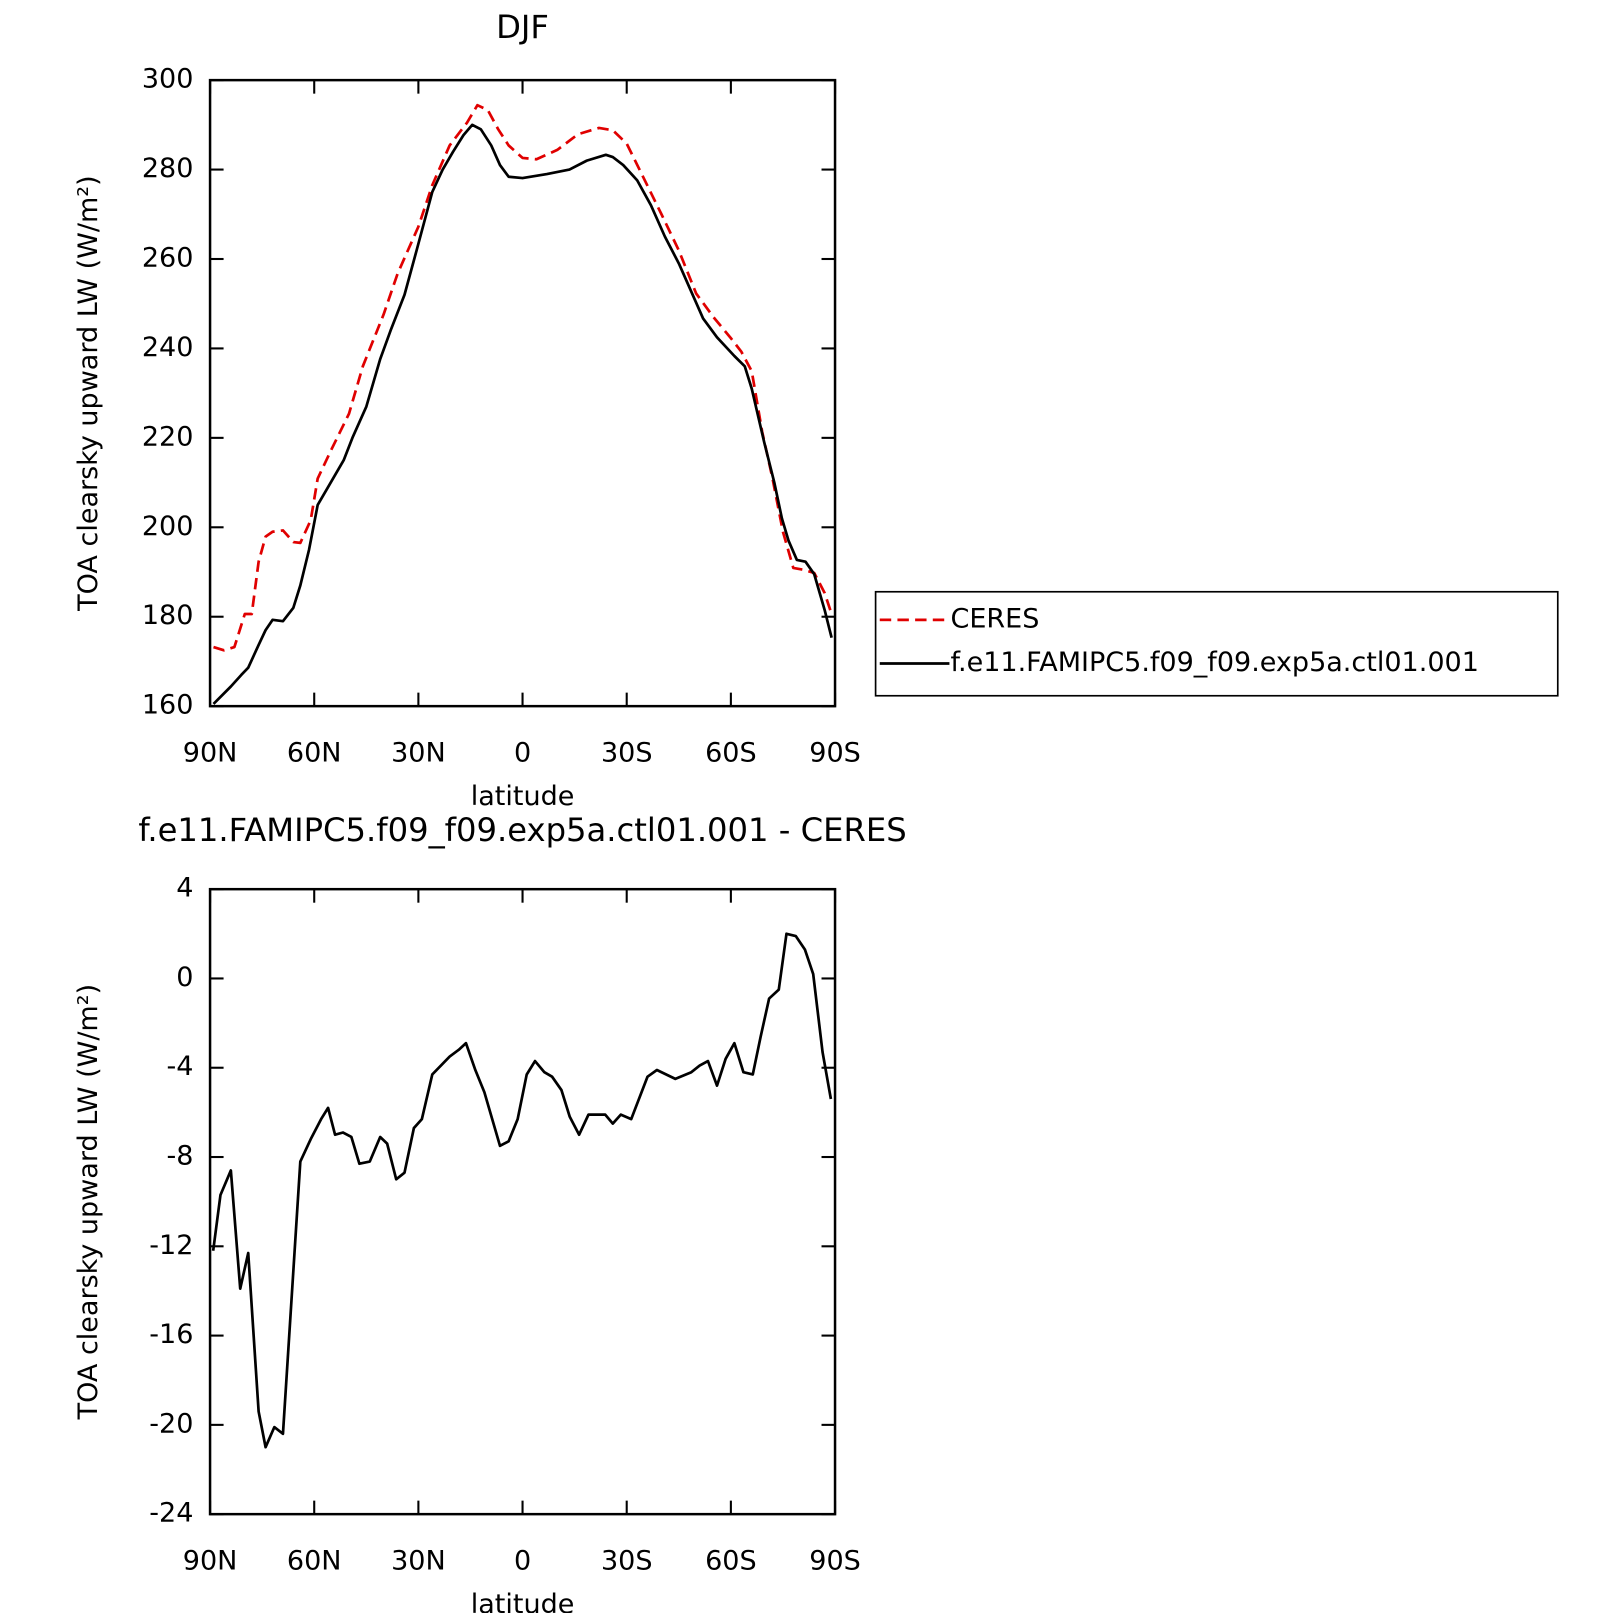  Describe the element at coordinates (171, 1245) in the screenshot. I see `y-tick-label: -12` at that location.